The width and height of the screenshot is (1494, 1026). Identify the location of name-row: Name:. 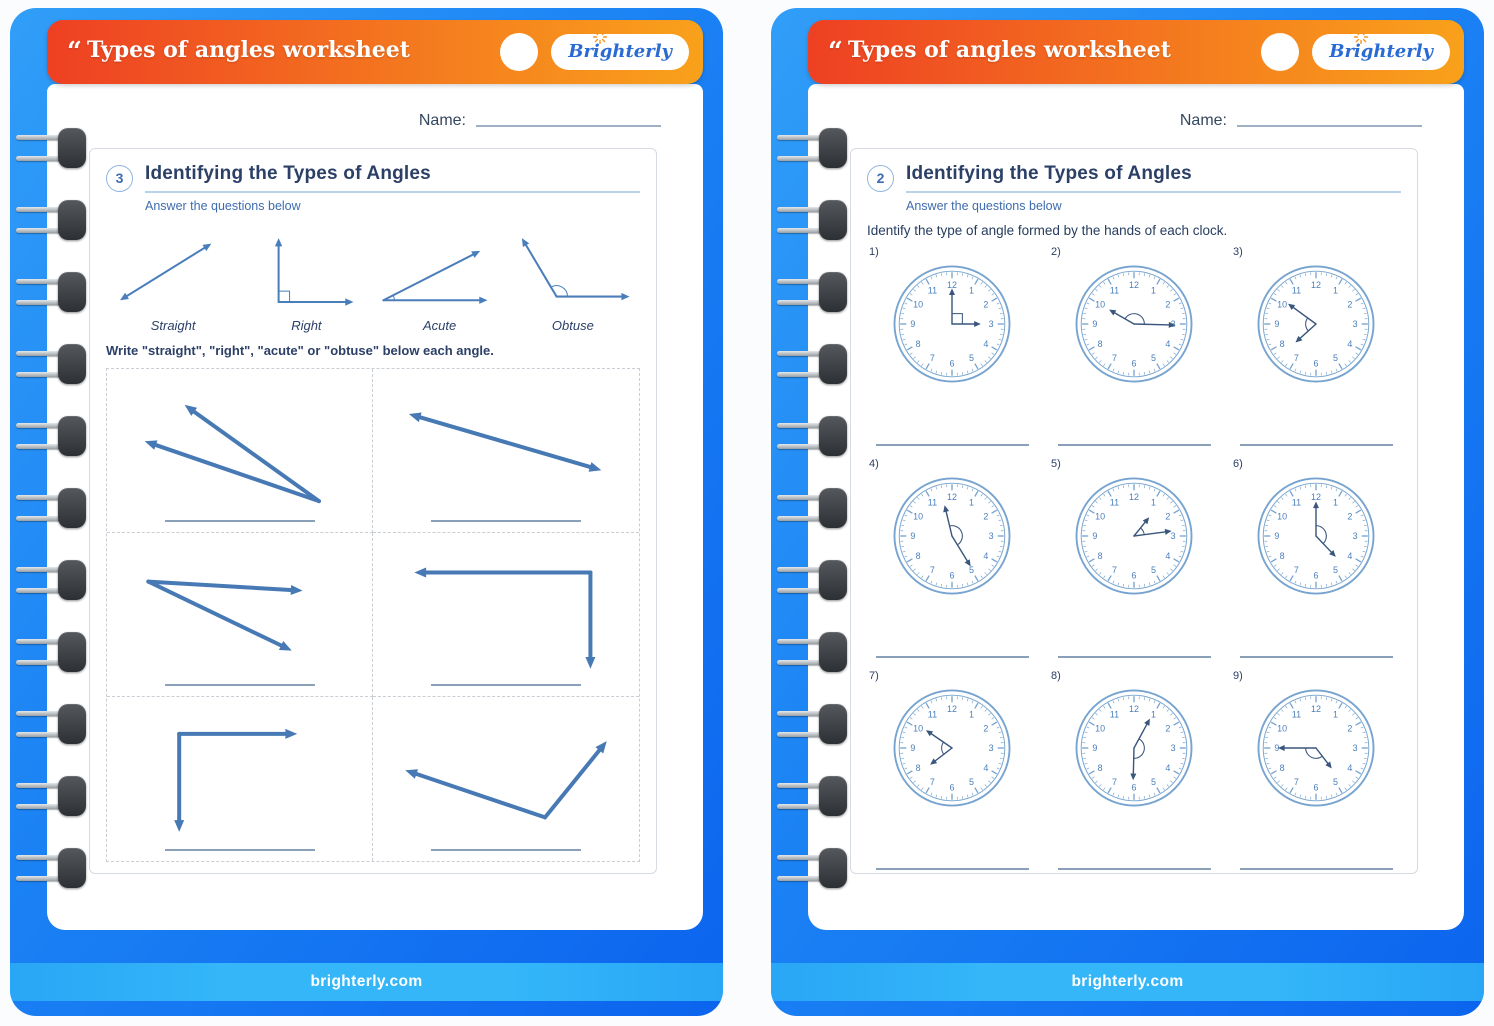
(375, 107).